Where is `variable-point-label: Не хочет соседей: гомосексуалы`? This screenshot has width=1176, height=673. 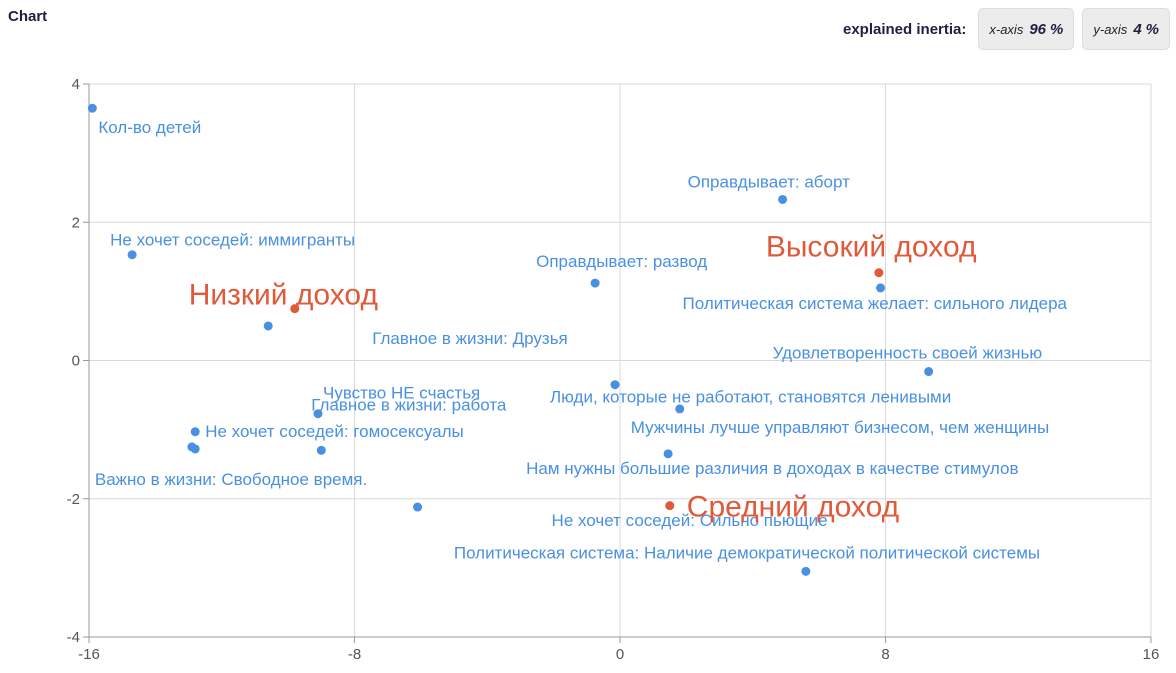
variable-point-label: Не хочет соседей: гомосексуалы is located at coordinates (334, 431).